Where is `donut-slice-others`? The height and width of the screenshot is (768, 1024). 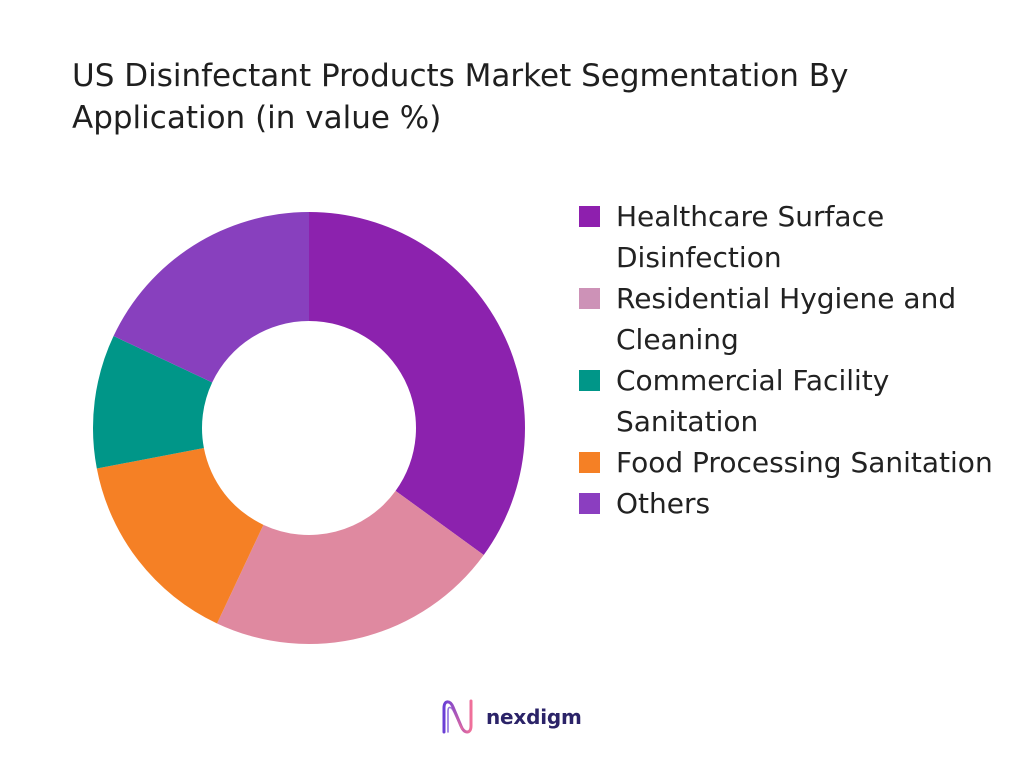 donut-slice-others is located at coordinates (211, 297).